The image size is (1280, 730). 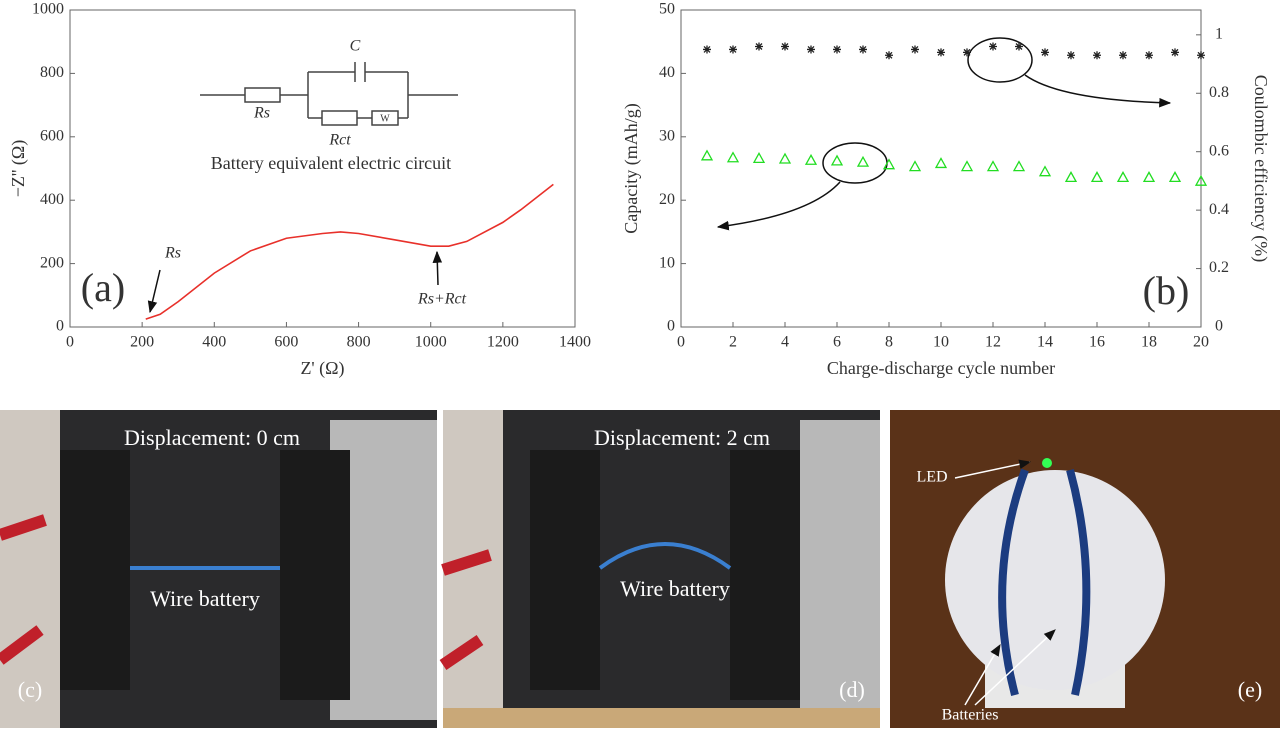 What do you see at coordinates (18, 169) in the screenshot?
I see `y-axis-label: −Z'' (Ω)` at bounding box center [18, 169].